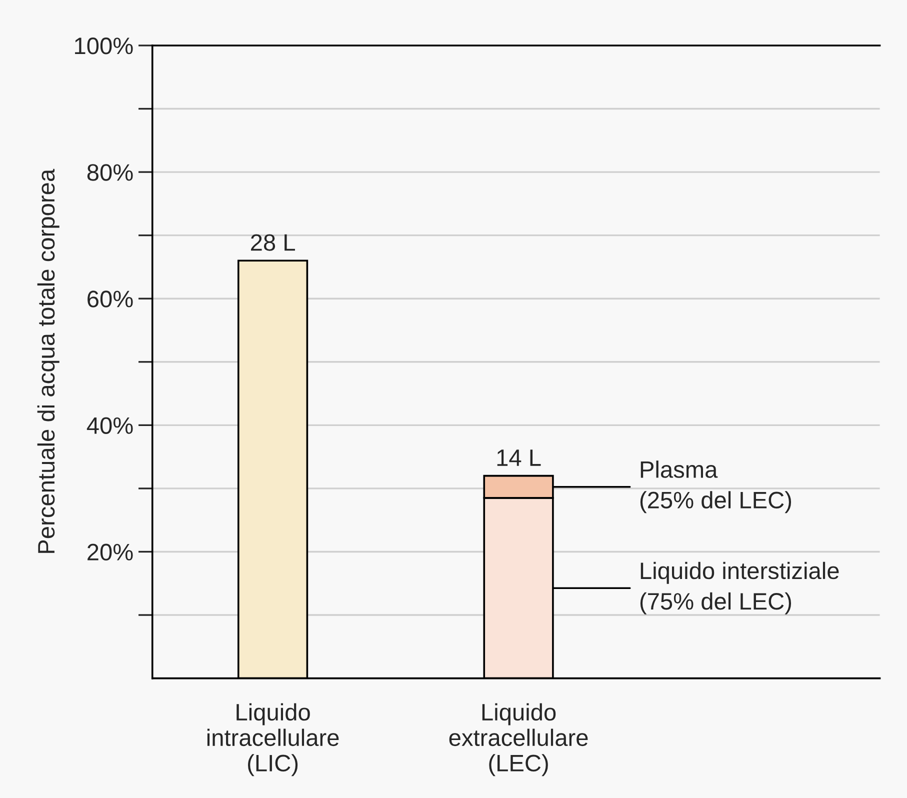 The width and height of the screenshot is (907, 798). I want to click on y-tick-label: 100%, so click(104, 46).